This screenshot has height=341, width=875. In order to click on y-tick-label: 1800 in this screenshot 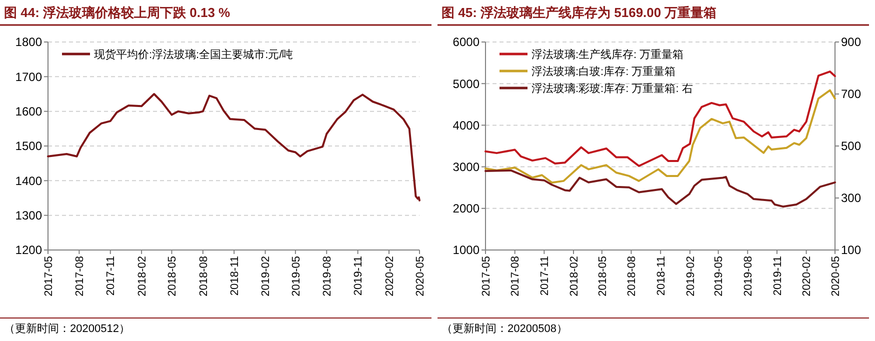, I will do `click(28, 42)`.